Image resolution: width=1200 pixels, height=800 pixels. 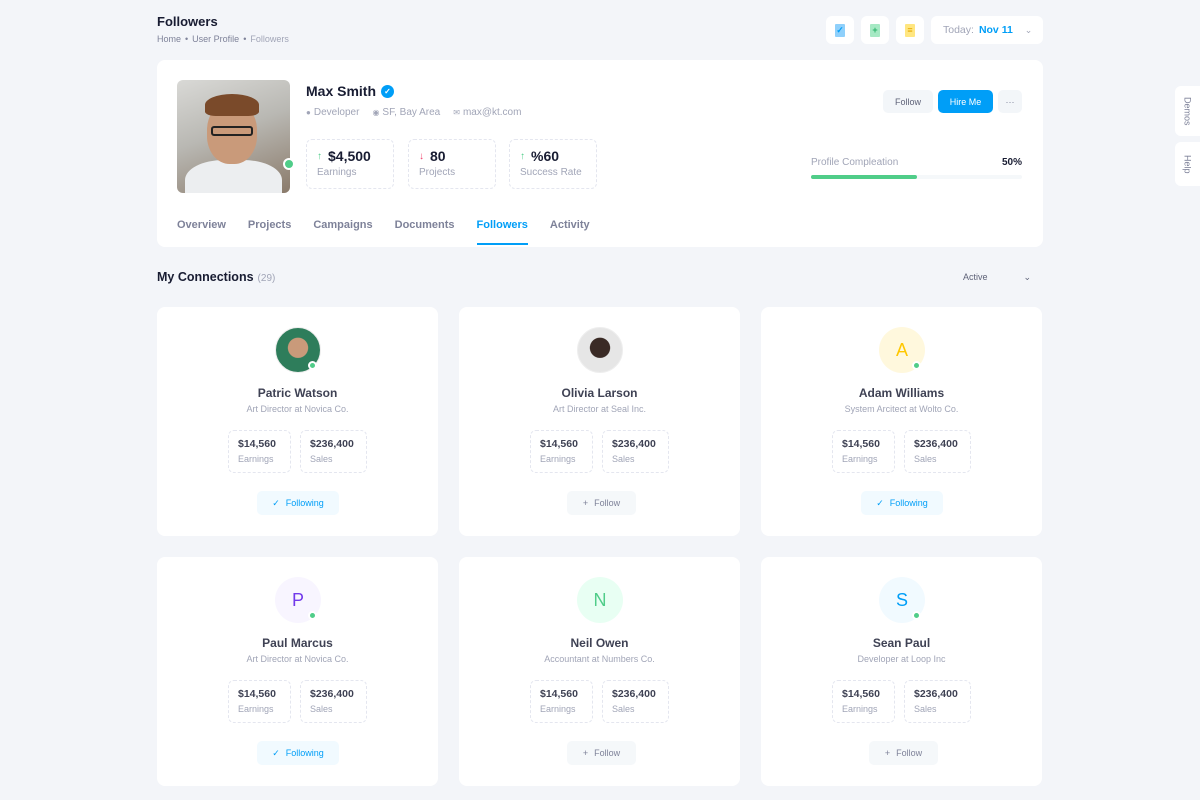 What do you see at coordinates (995, 30) in the screenshot?
I see `date-value: Nov 11` at bounding box center [995, 30].